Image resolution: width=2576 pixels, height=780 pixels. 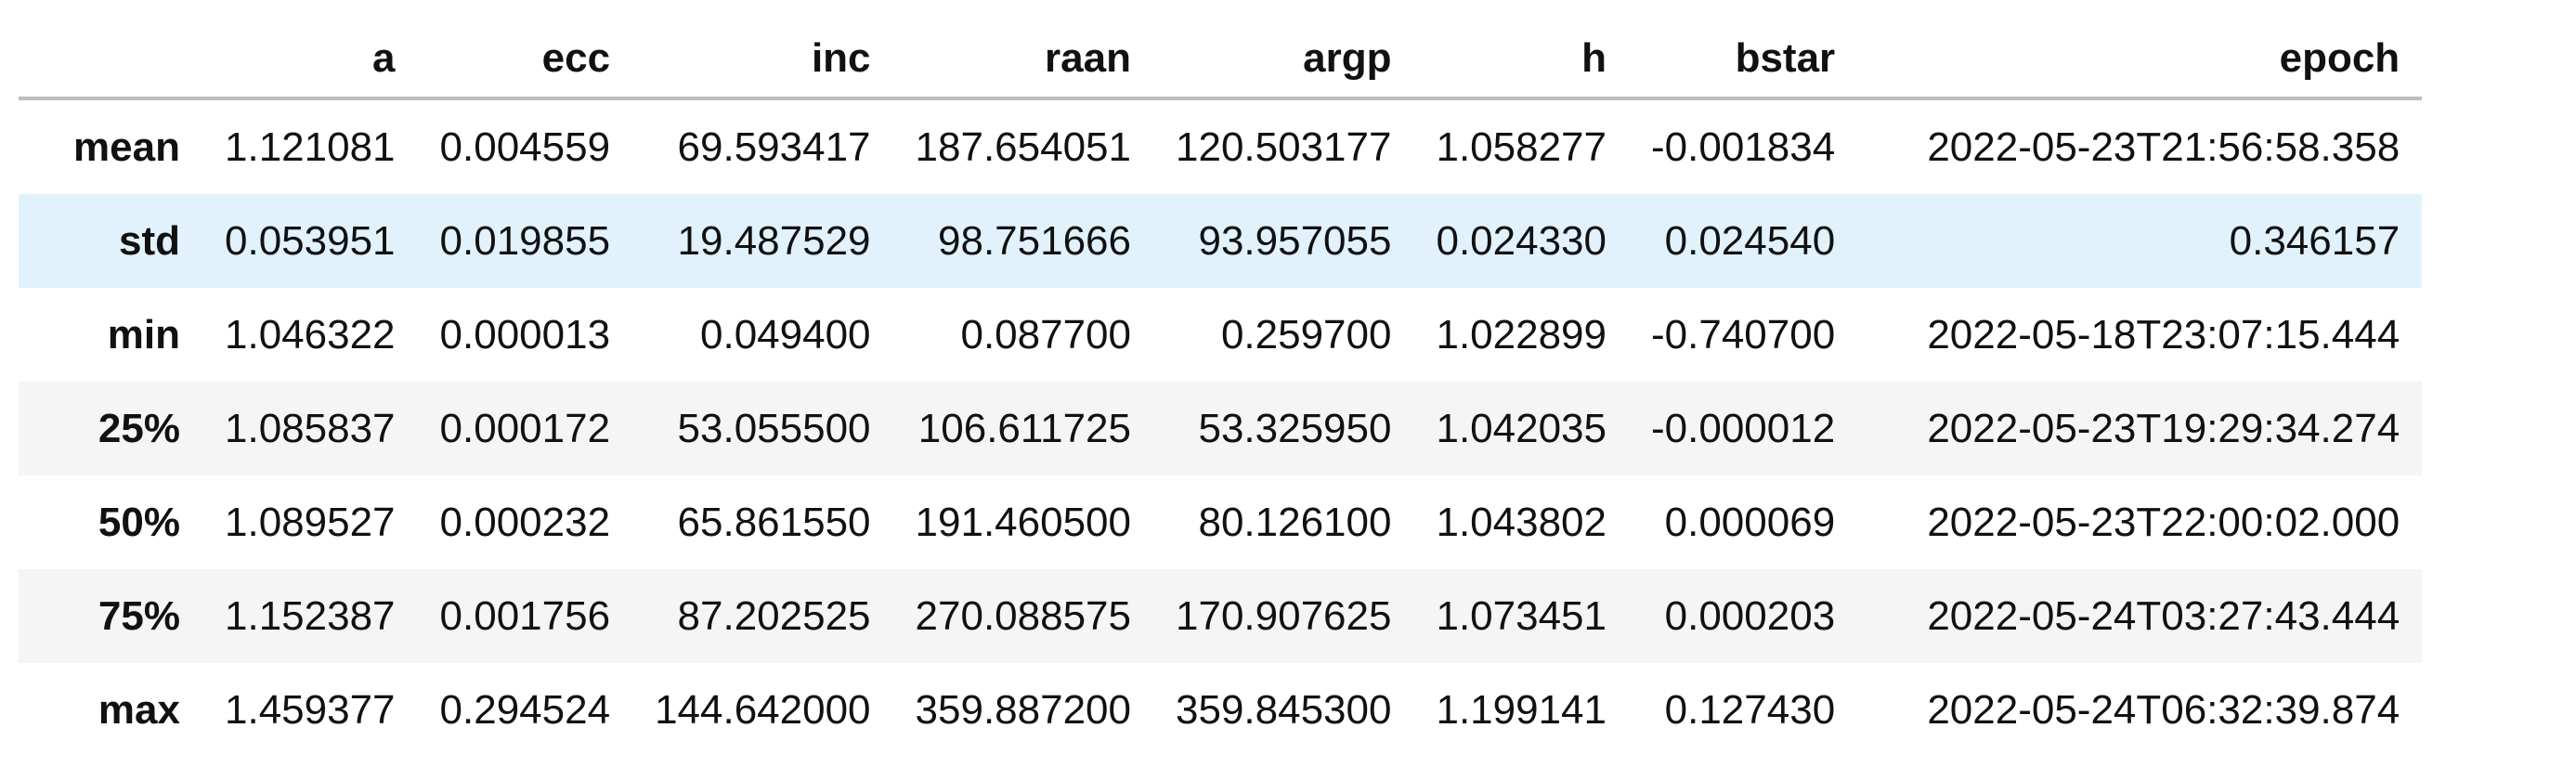 I want to click on table-cell: 1.152387, so click(x=310, y=615).